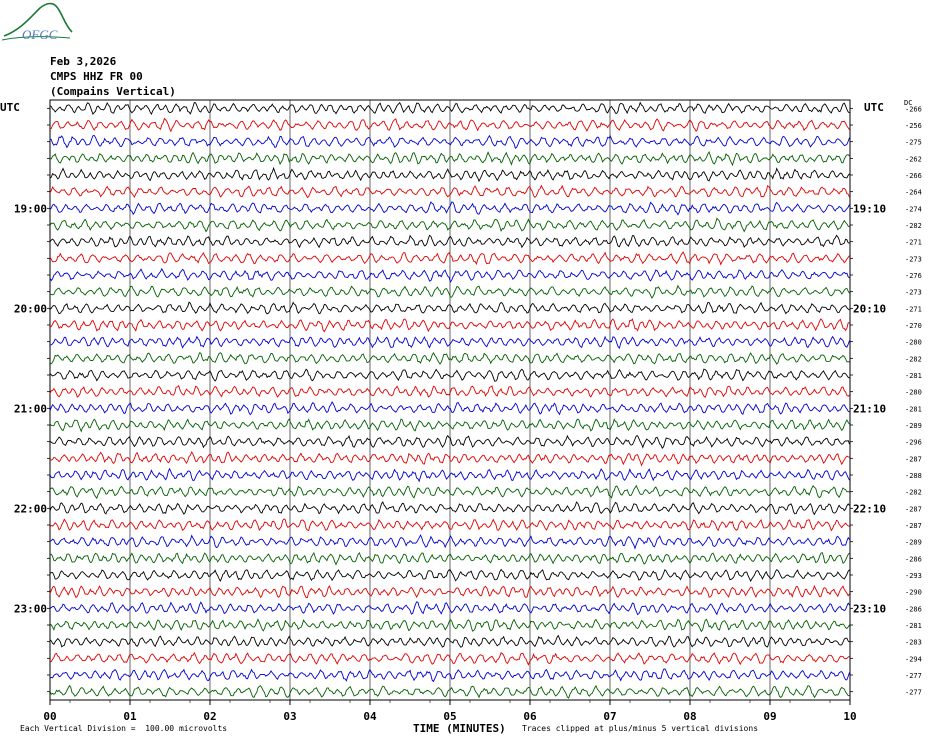 The image size is (930, 744). What do you see at coordinates (30, 608) in the screenshot?
I see `left-hour-label: 23:00` at bounding box center [30, 608].